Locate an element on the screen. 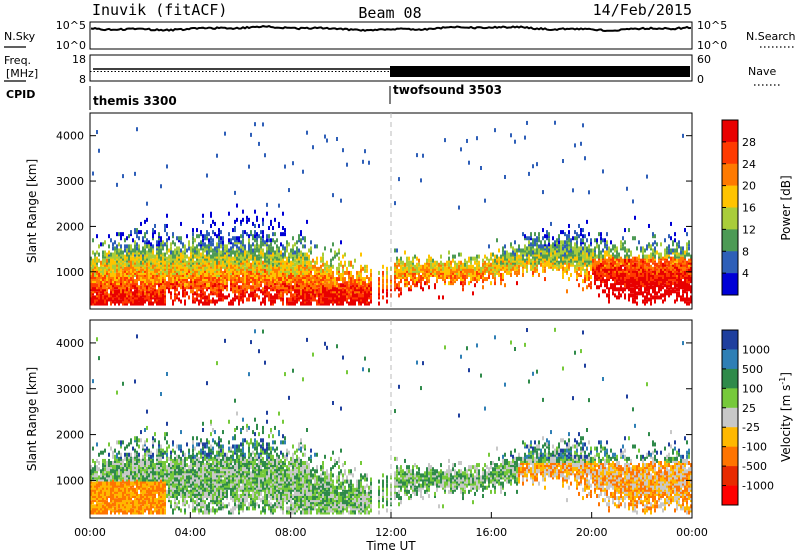  nsky-tick-top-right: 10^5 is located at coordinates (712, 25).